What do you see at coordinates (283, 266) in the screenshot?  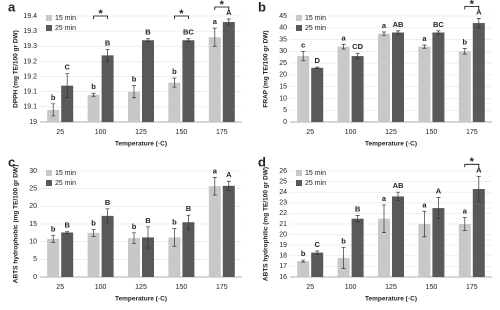 I see `y-tick-label: 17` at bounding box center [283, 266].